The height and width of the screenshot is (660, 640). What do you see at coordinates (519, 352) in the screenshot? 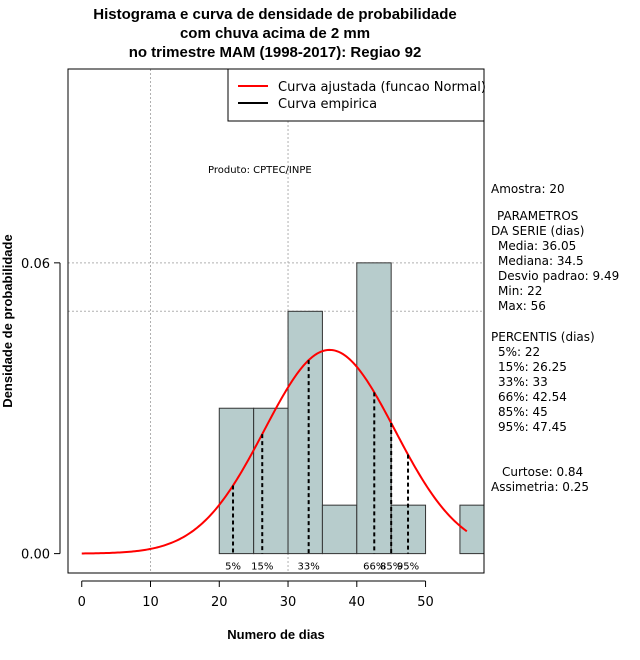
I see `stat-p5: 5%: 22` at bounding box center [519, 352].